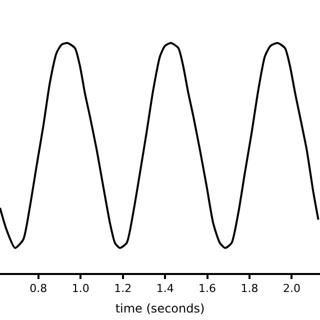 This screenshot has width=320, height=320. What do you see at coordinates (249, 289) in the screenshot?
I see `x-tick-label: 1.8` at bounding box center [249, 289].